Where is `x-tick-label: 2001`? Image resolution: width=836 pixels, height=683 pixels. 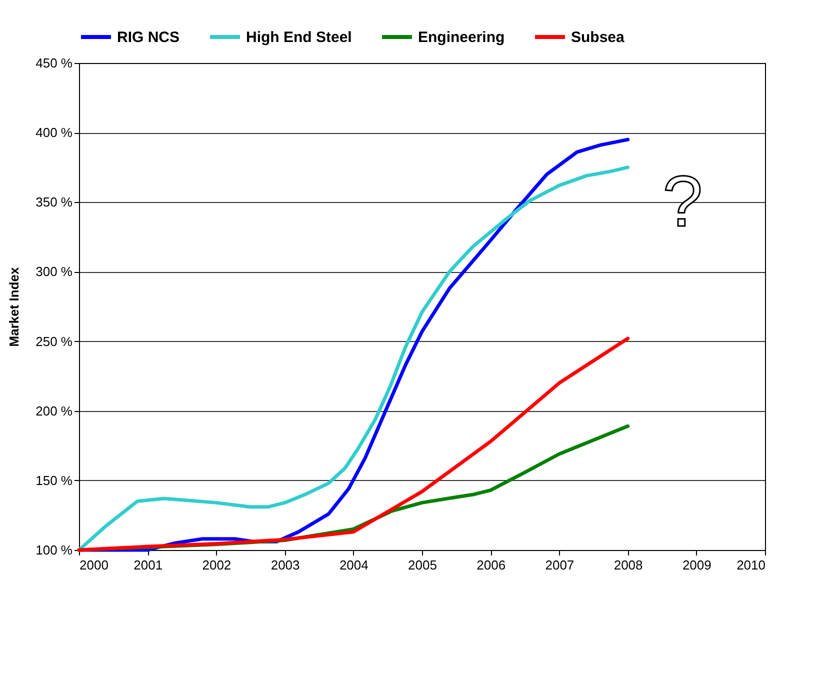 x-tick-label: 2001 is located at coordinates (148, 565).